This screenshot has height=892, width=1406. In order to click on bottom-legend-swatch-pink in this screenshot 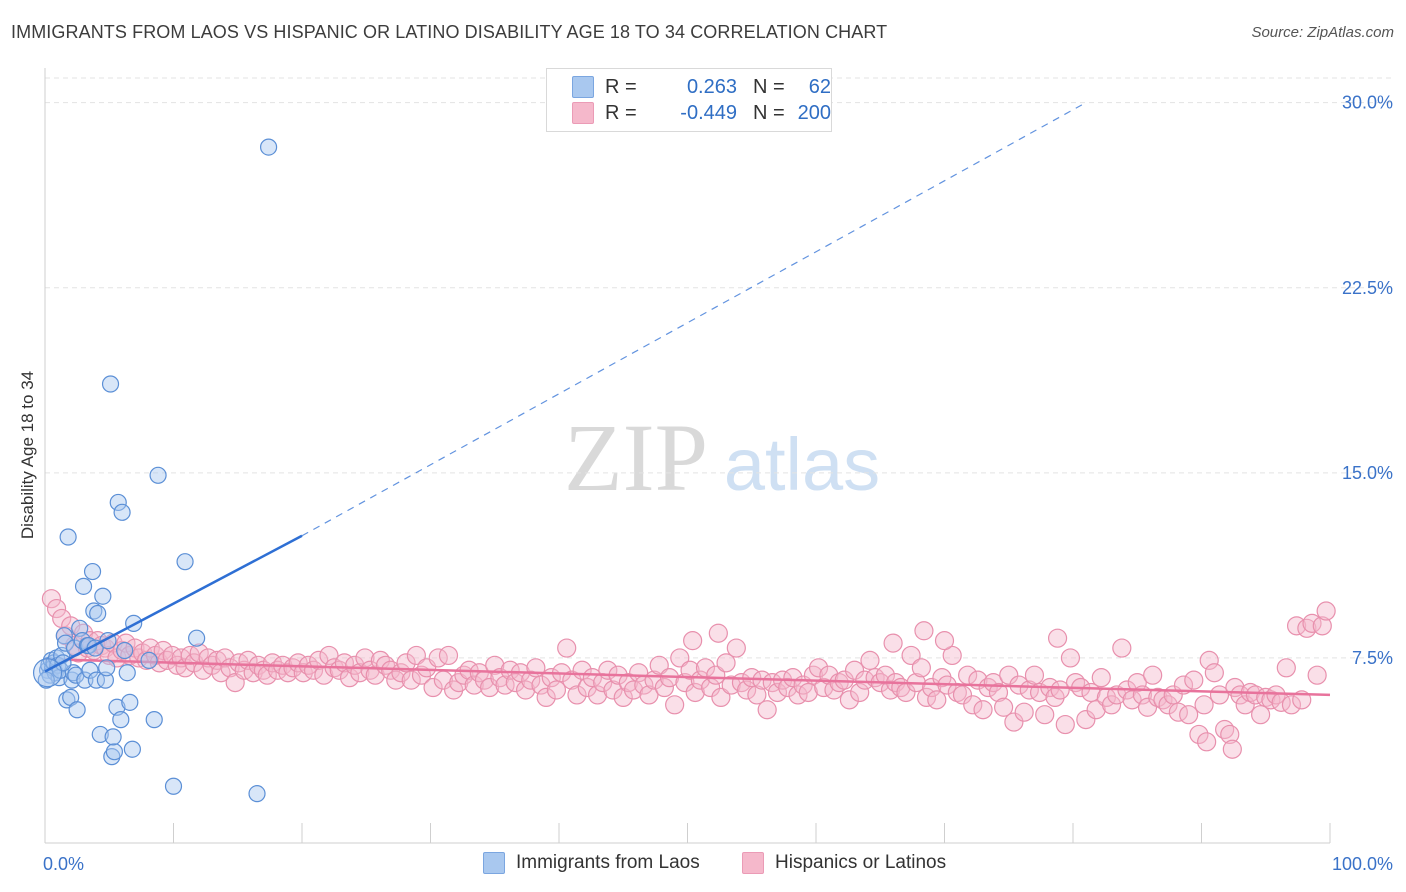, I will do `click(753, 863)`.